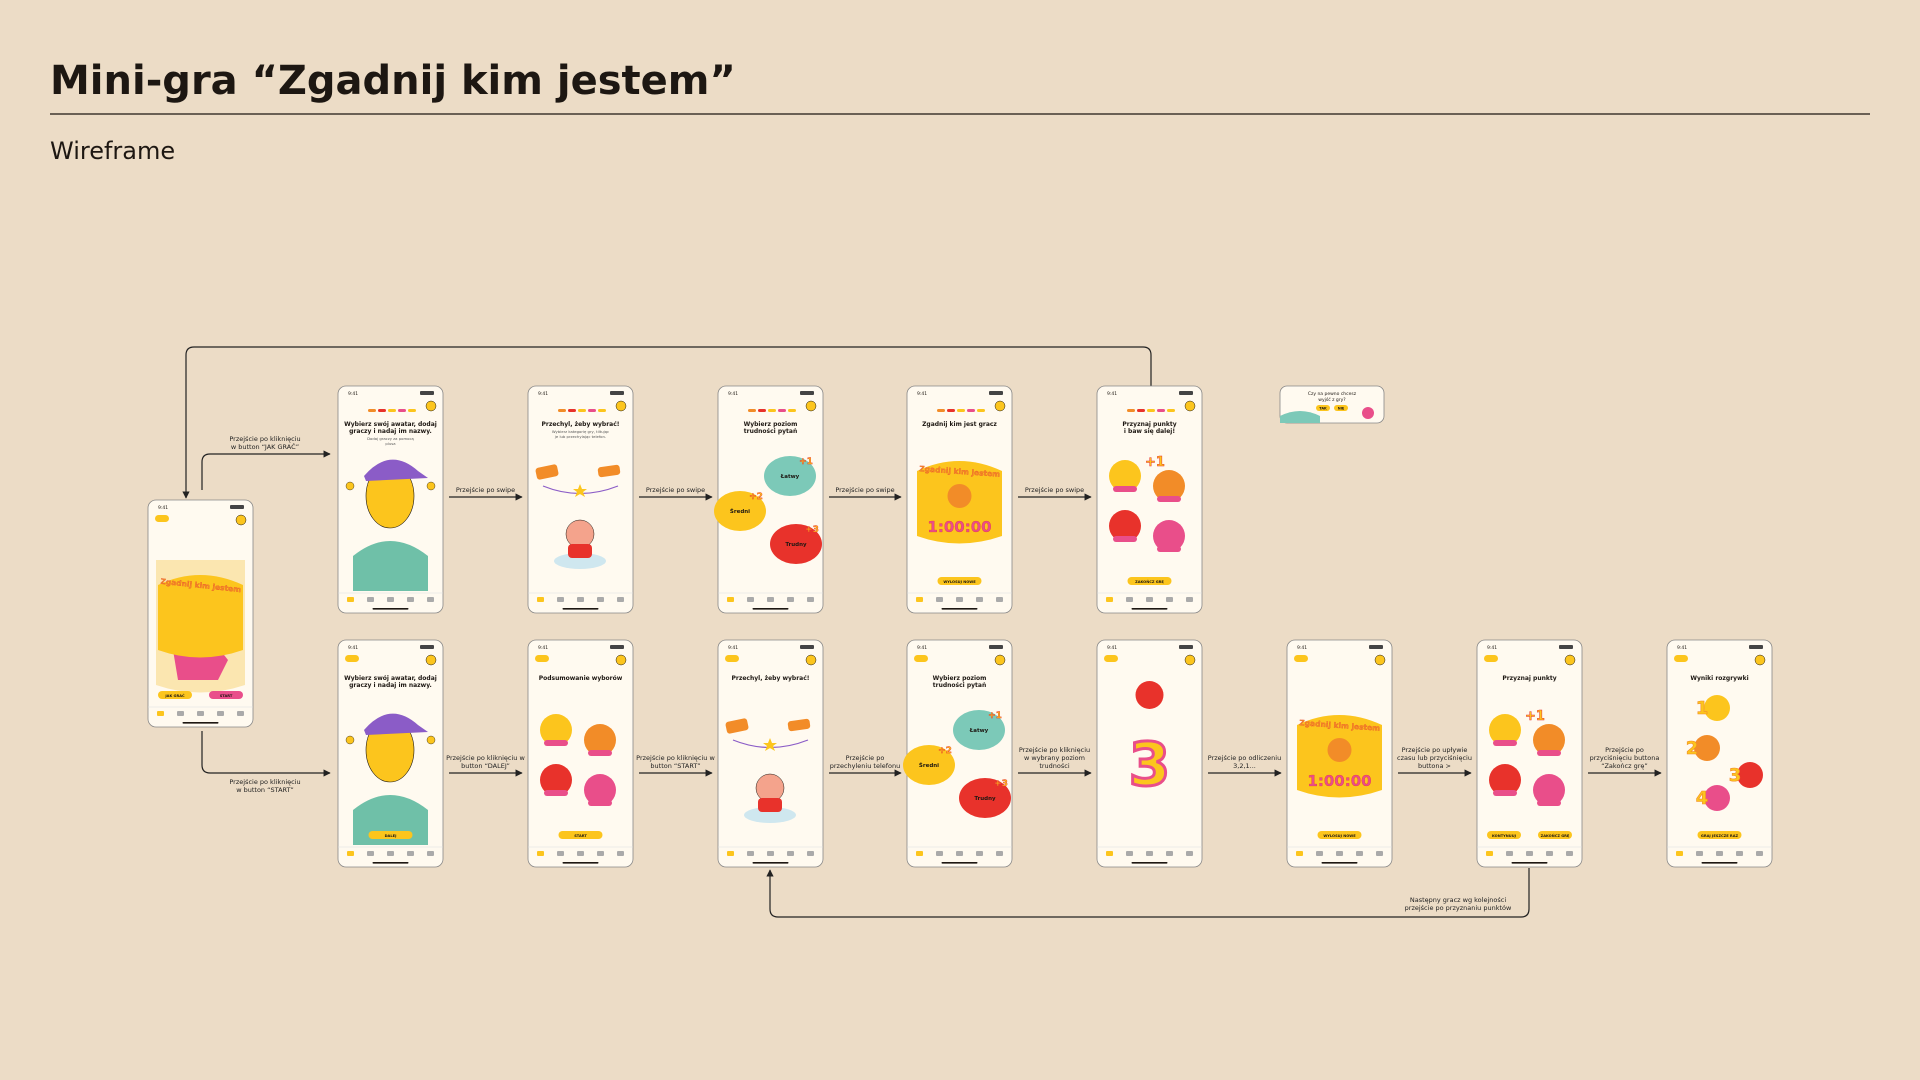 This screenshot has width=1920, height=1080. Describe the element at coordinates (580, 431) in the screenshot. I see `screen-caption: Wybierz kategorię gry, tiltując` at that location.